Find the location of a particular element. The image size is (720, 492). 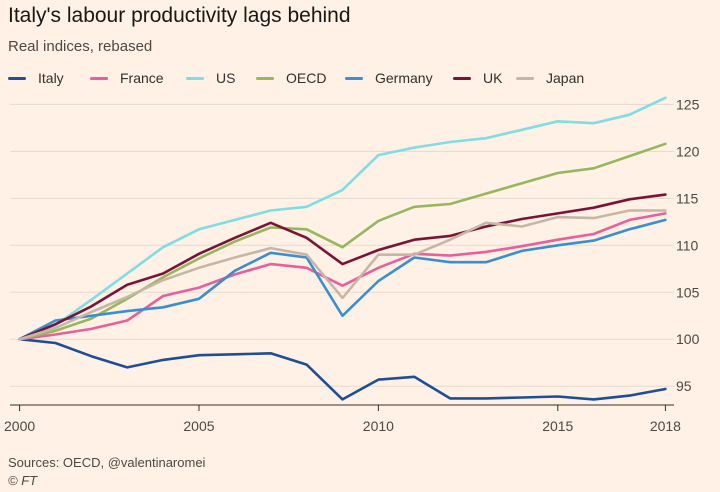

x-tick-label: 2005 is located at coordinates (198, 426).